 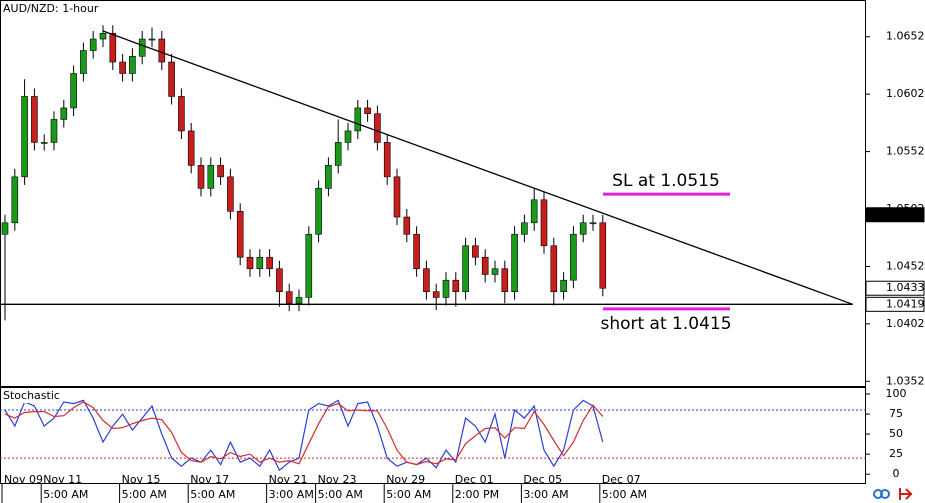 What do you see at coordinates (288, 479) in the screenshot?
I see `x-tick-label: Nov 21` at bounding box center [288, 479].